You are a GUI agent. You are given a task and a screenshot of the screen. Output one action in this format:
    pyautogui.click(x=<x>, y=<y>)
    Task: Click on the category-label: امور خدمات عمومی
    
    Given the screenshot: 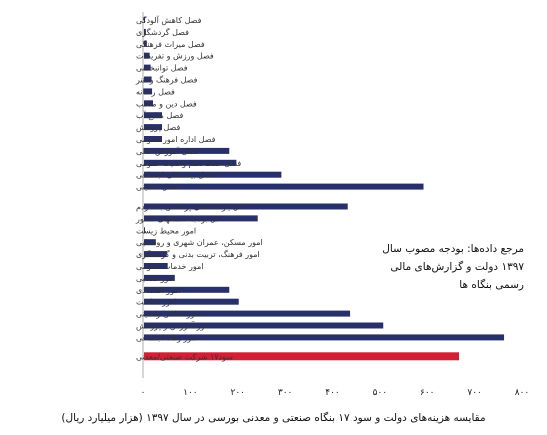 What is the action you would take?
    pyautogui.click(x=169, y=266)
    